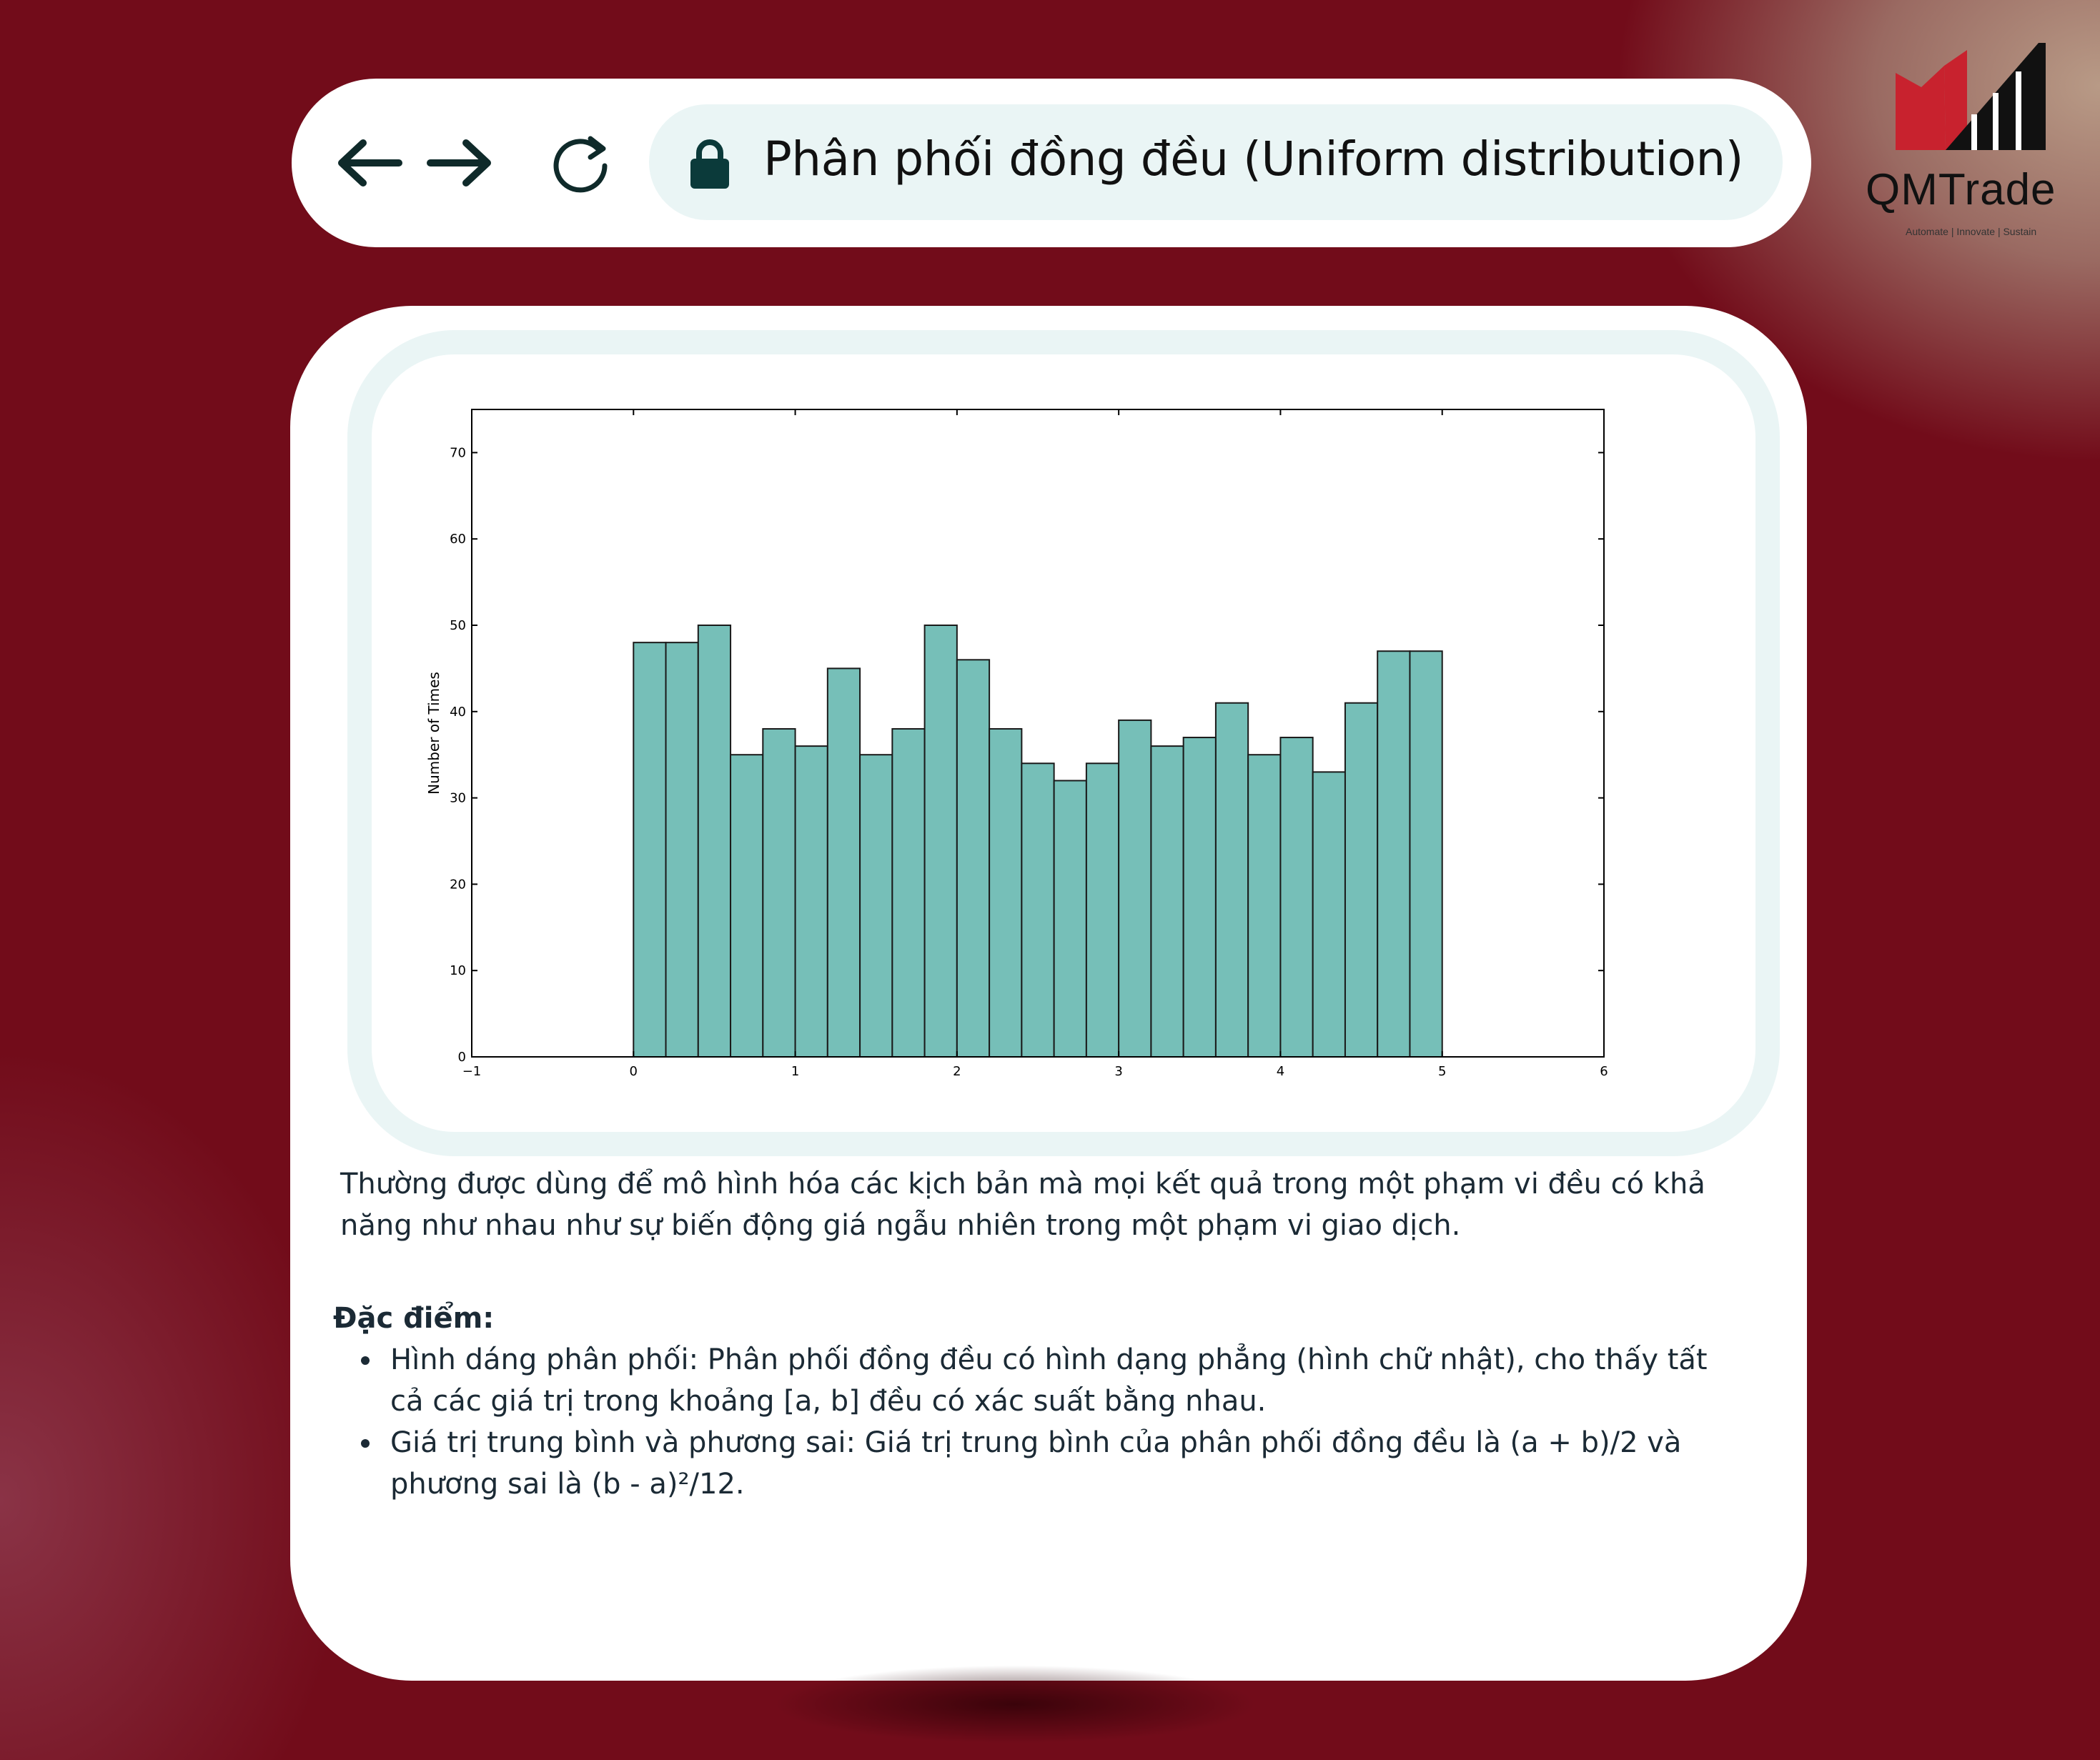 This screenshot has width=2100, height=1760. Describe the element at coordinates (1971, 100) in the screenshot. I see `qmtrade-logo-icon` at that location.